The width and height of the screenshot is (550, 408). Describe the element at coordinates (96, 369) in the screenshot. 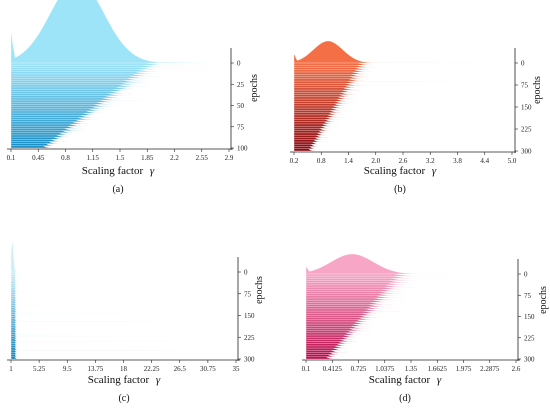

I see `x-tick-label-c-3: 13.75` at that location.